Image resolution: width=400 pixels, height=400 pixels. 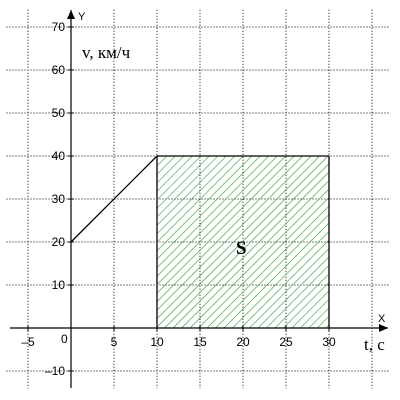 What do you see at coordinates (382, 319) in the screenshot?
I see `x-axis-name: X` at bounding box center [382, 319].